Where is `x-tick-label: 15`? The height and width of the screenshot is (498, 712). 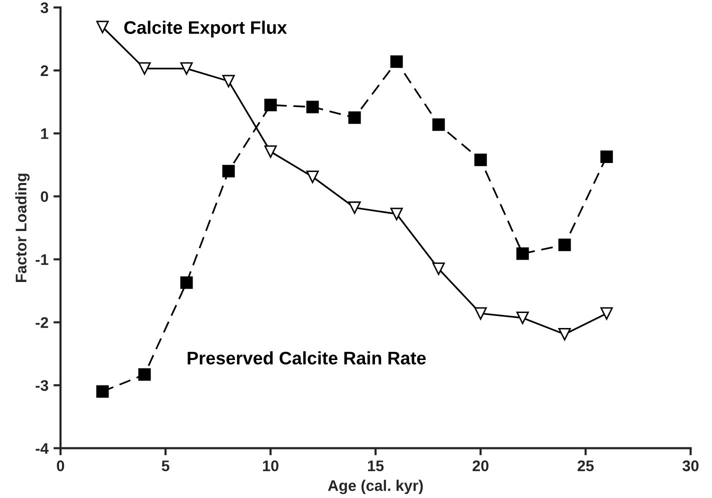
x-tick-label: 15 is located at coordinates (376, 466).